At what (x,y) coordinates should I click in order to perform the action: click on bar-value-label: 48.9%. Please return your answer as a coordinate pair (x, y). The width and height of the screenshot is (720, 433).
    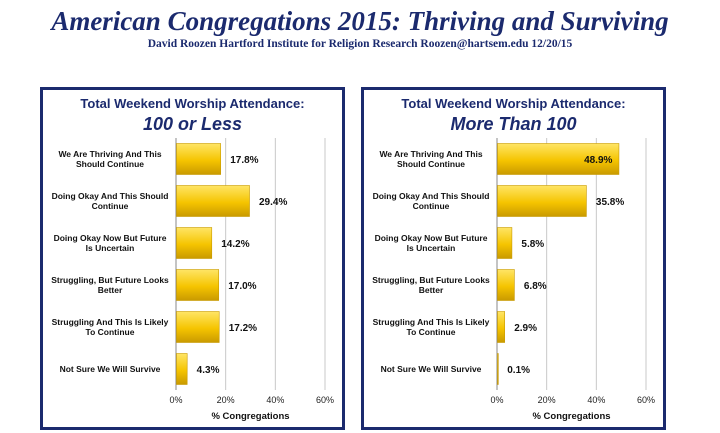
    Looking at the image, I should click on (598, 160).